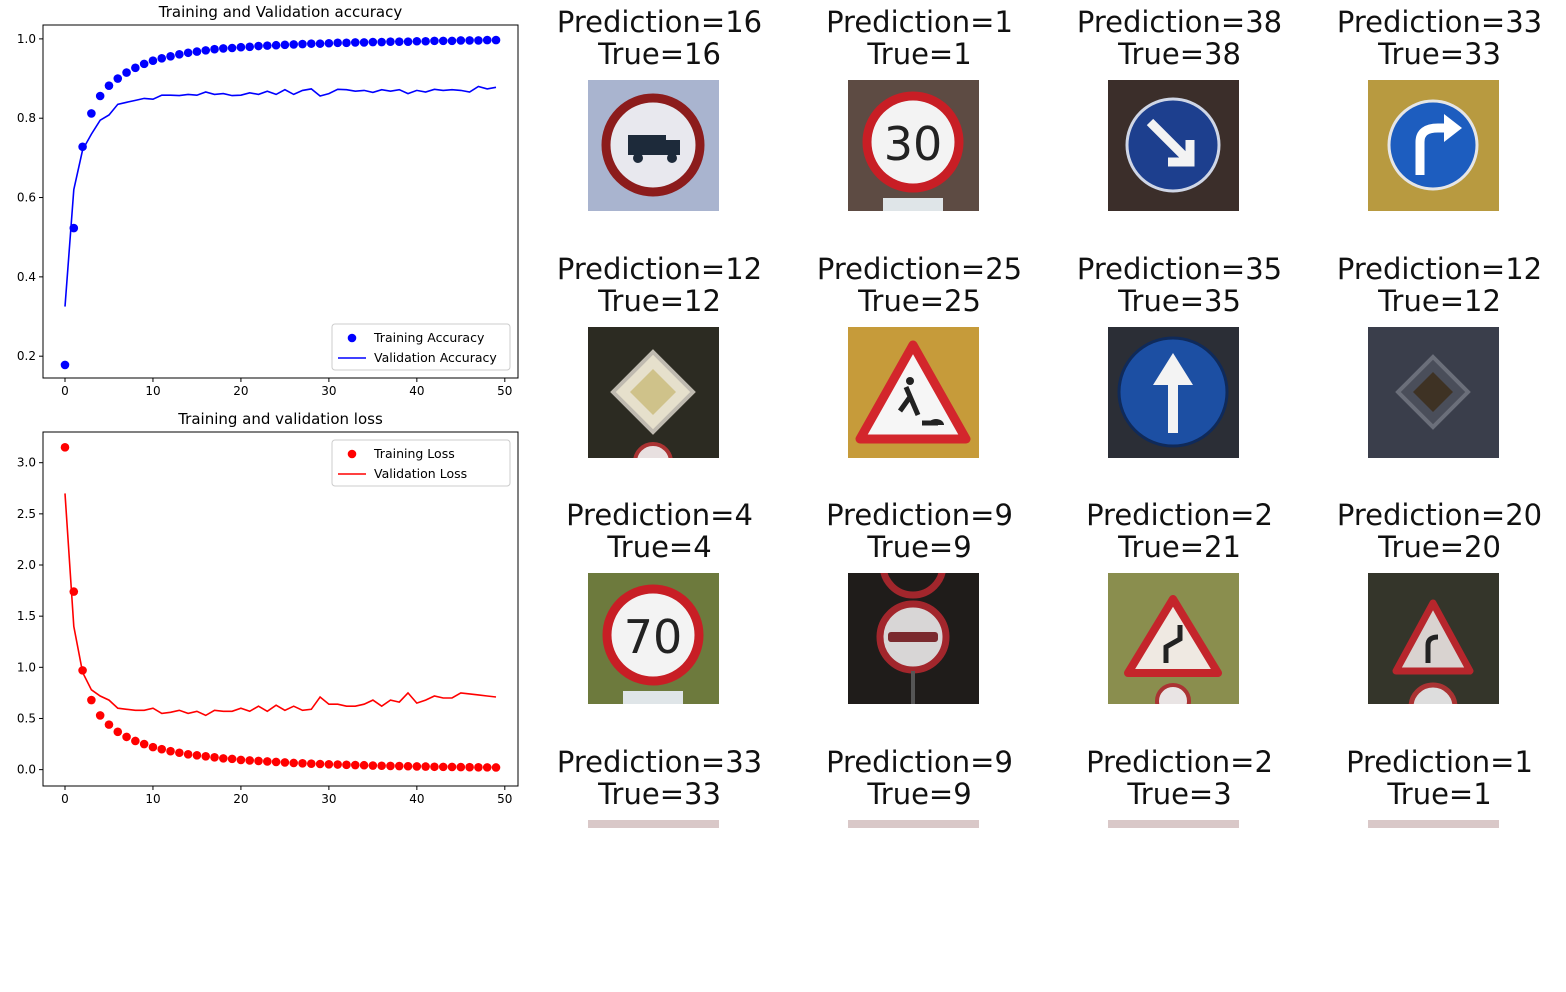 This screenshot has width=1566, height=992. What do you see at coordinates (1438, 869) in the screenshot?
I see `prediction-cell: Prediction=1 True=1` at bounding box center [1438, 869].